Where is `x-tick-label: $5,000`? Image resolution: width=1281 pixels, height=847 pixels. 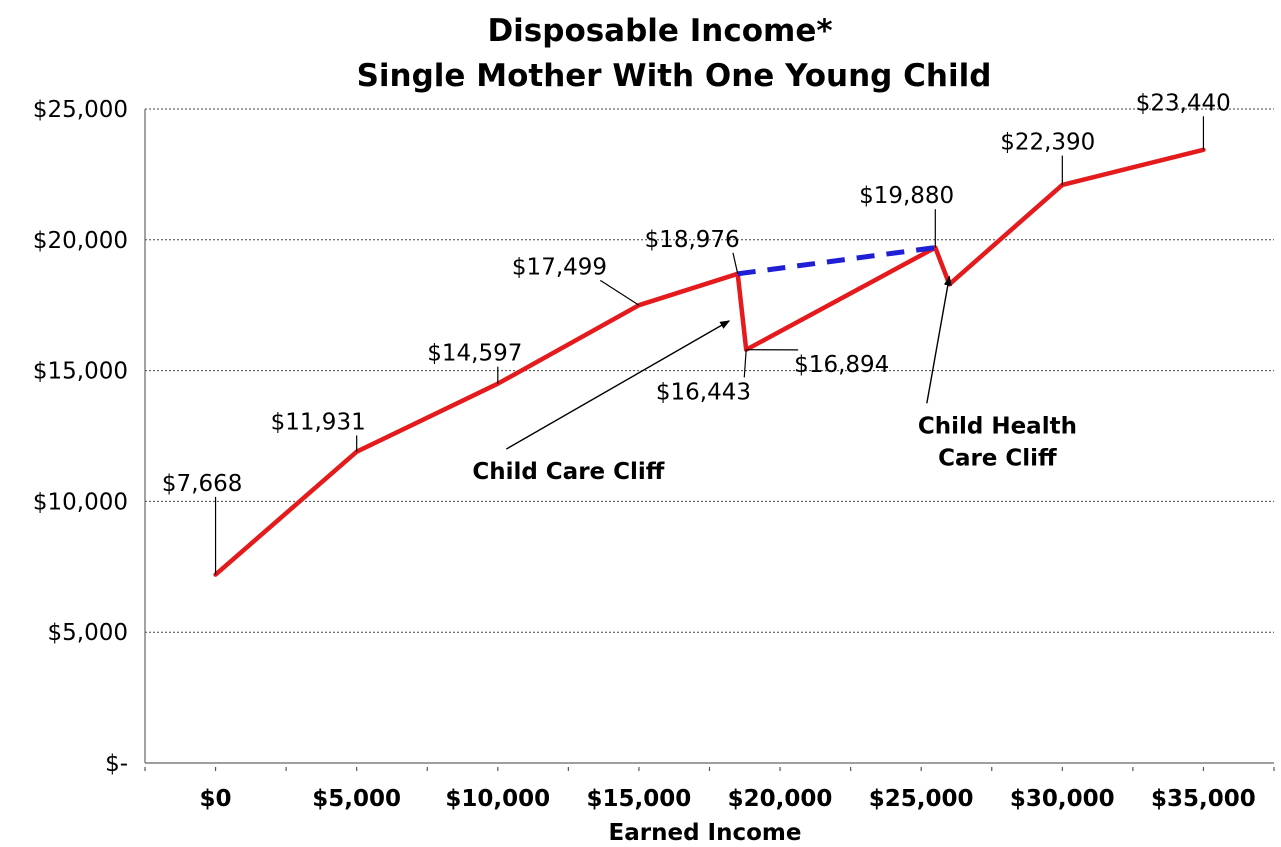 x-tick-label: $5,000 is located at coordinates (356, 799).